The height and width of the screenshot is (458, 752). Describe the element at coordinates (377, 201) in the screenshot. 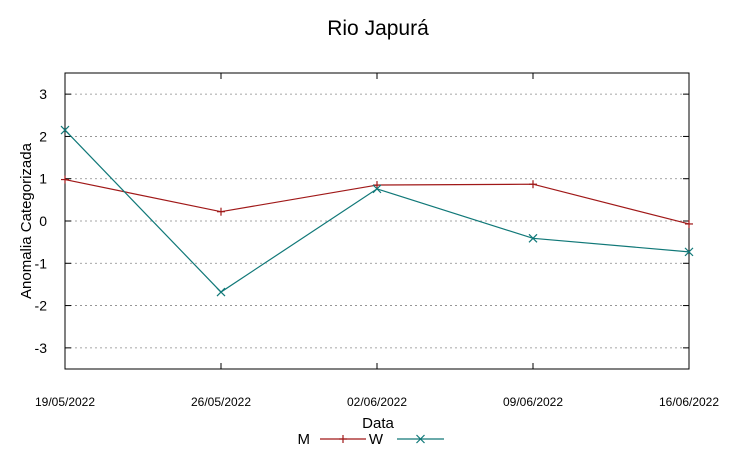

I see `series-M` at that location.